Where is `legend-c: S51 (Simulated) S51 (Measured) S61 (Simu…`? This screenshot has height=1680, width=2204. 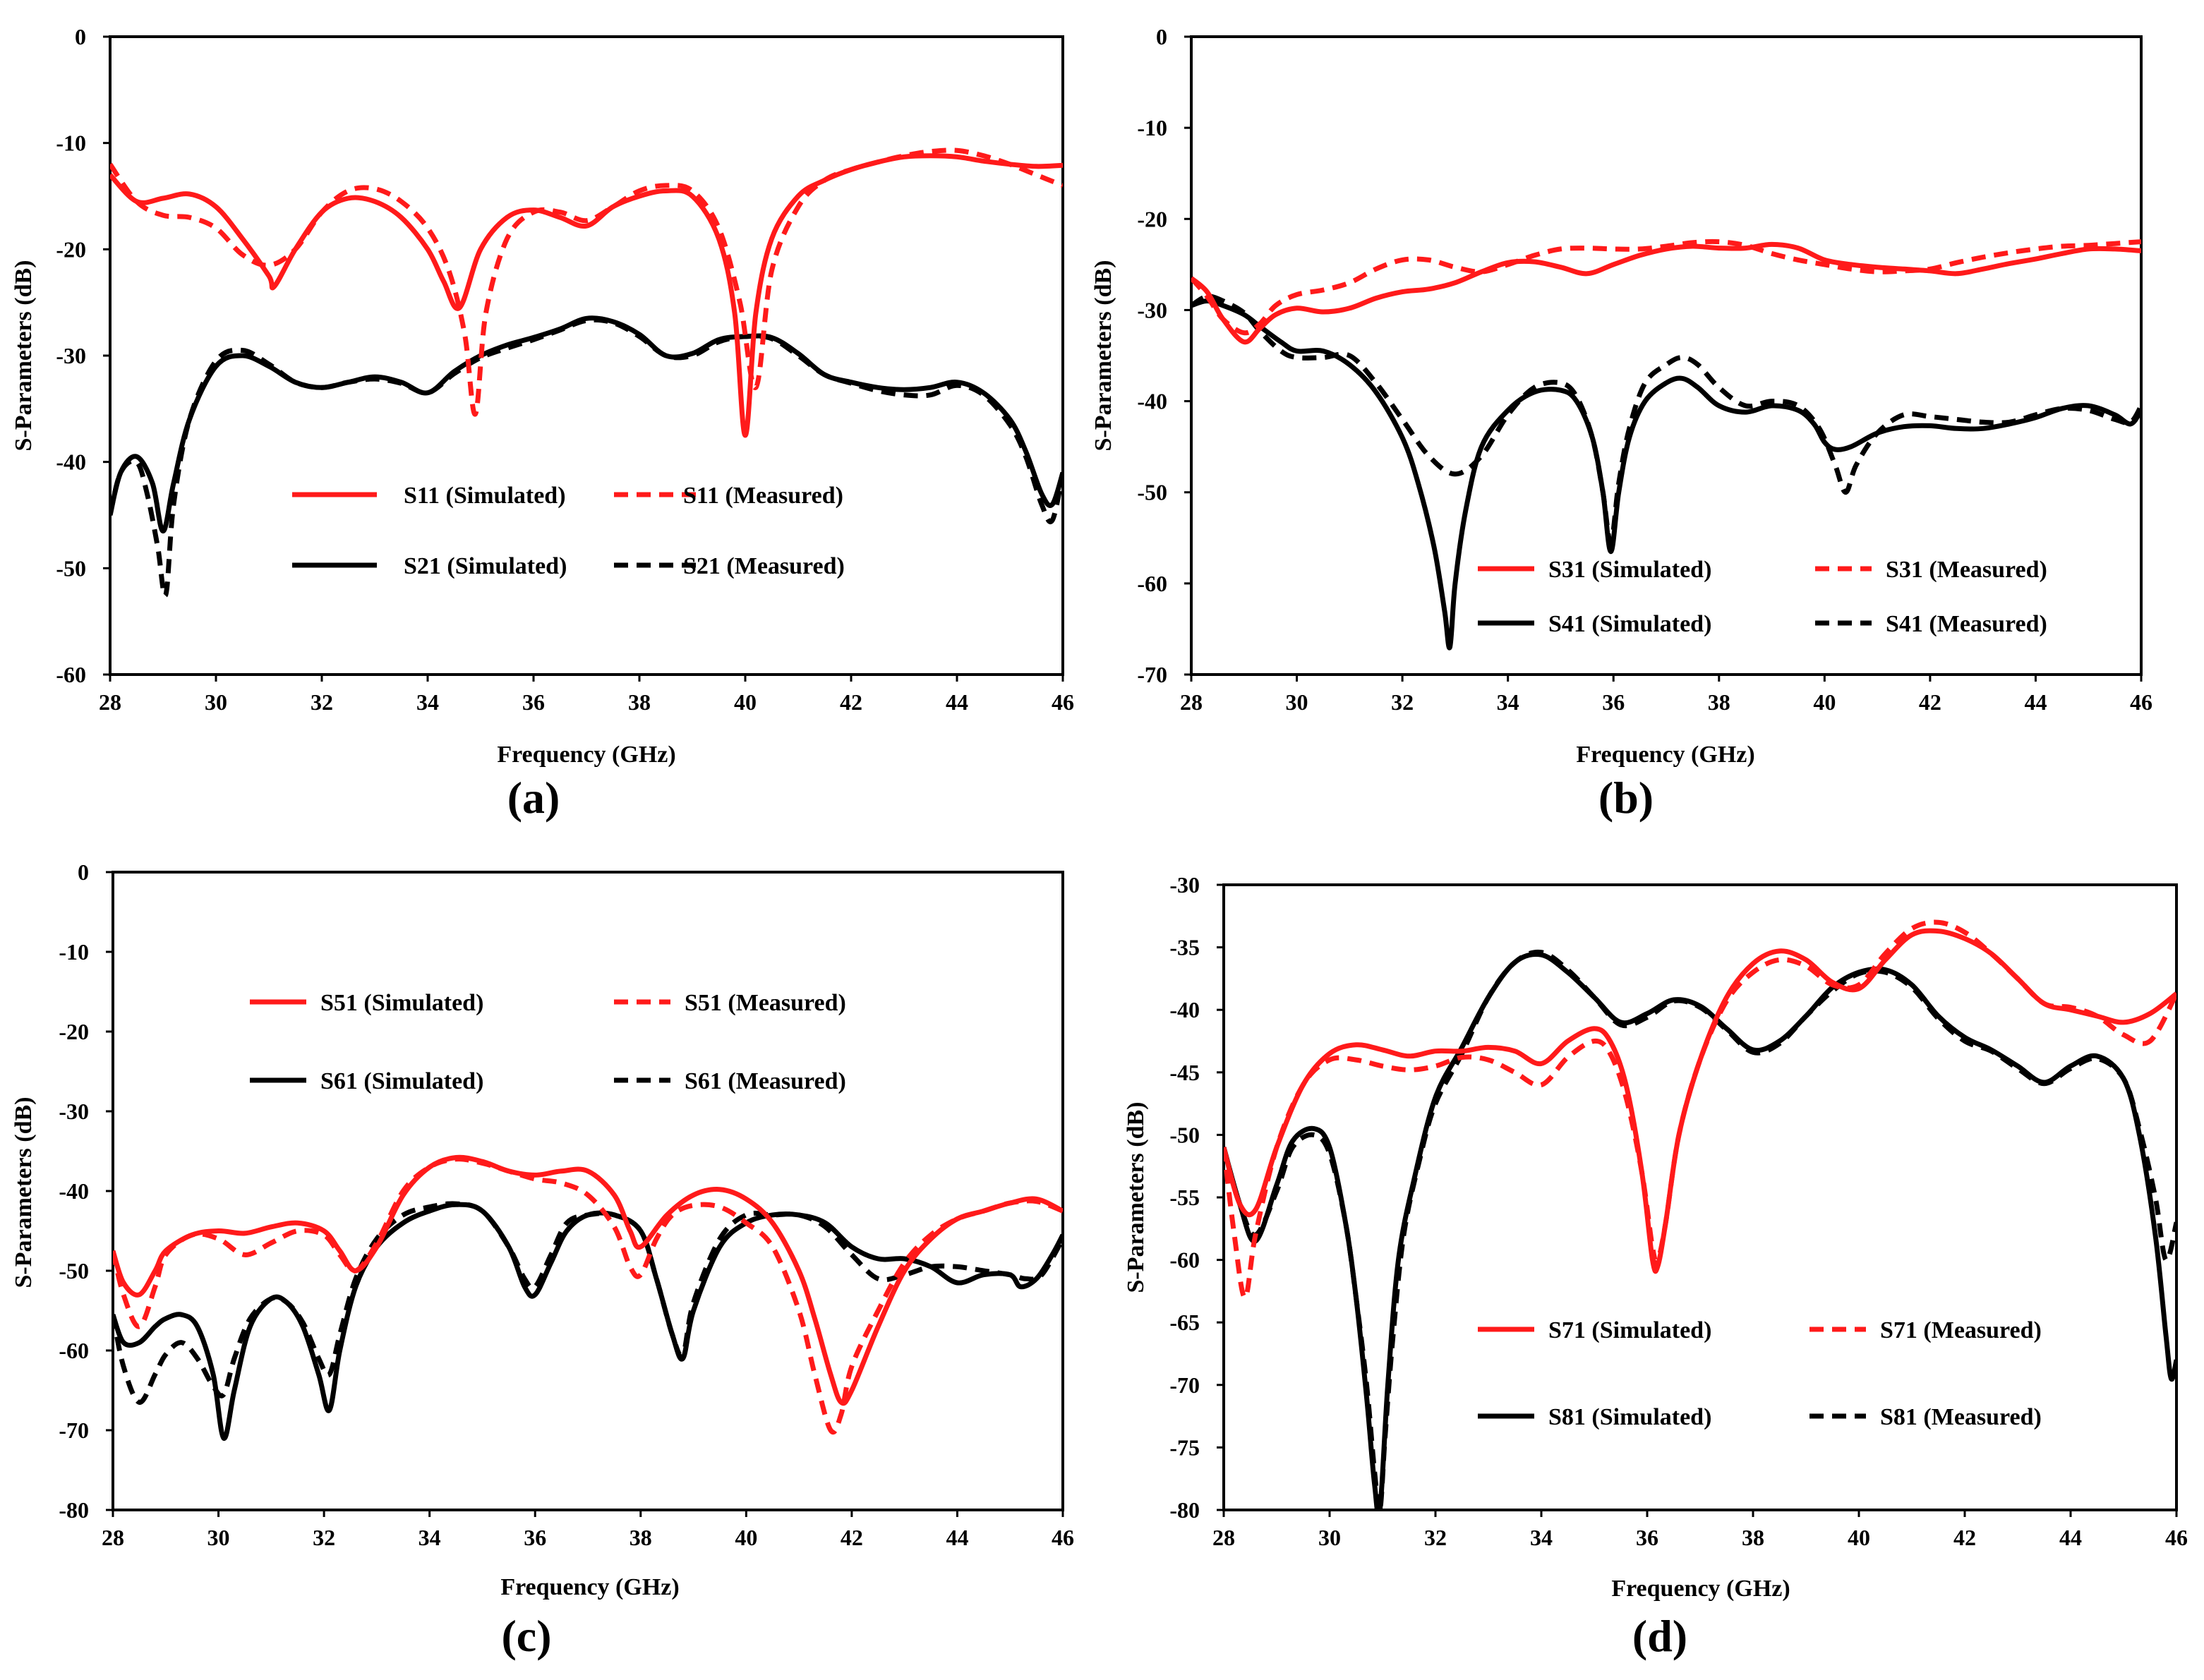
legend-c: S51 (Simulated) S51 (Measured) S61 (Simu… is located at coordinates (548, 1042).